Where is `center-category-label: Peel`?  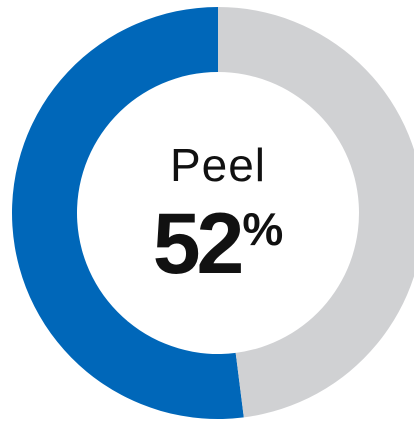
center-category-label: Peel is located at coordinates (218, 165).